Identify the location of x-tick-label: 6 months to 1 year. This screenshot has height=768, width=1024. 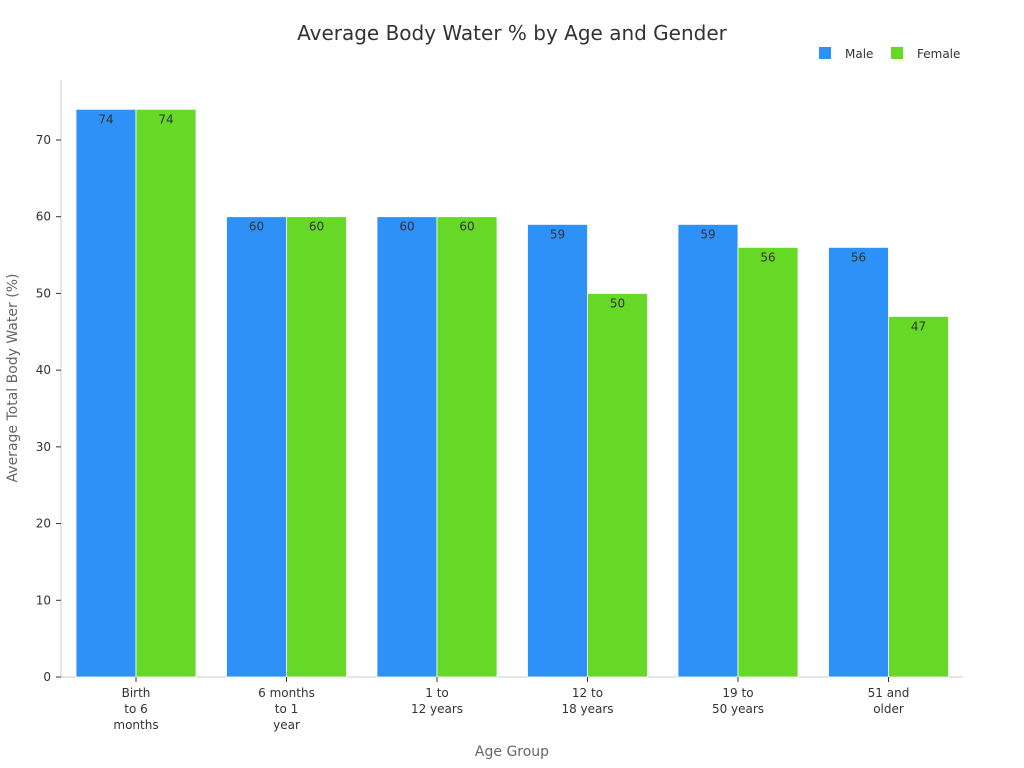
(286, 709).